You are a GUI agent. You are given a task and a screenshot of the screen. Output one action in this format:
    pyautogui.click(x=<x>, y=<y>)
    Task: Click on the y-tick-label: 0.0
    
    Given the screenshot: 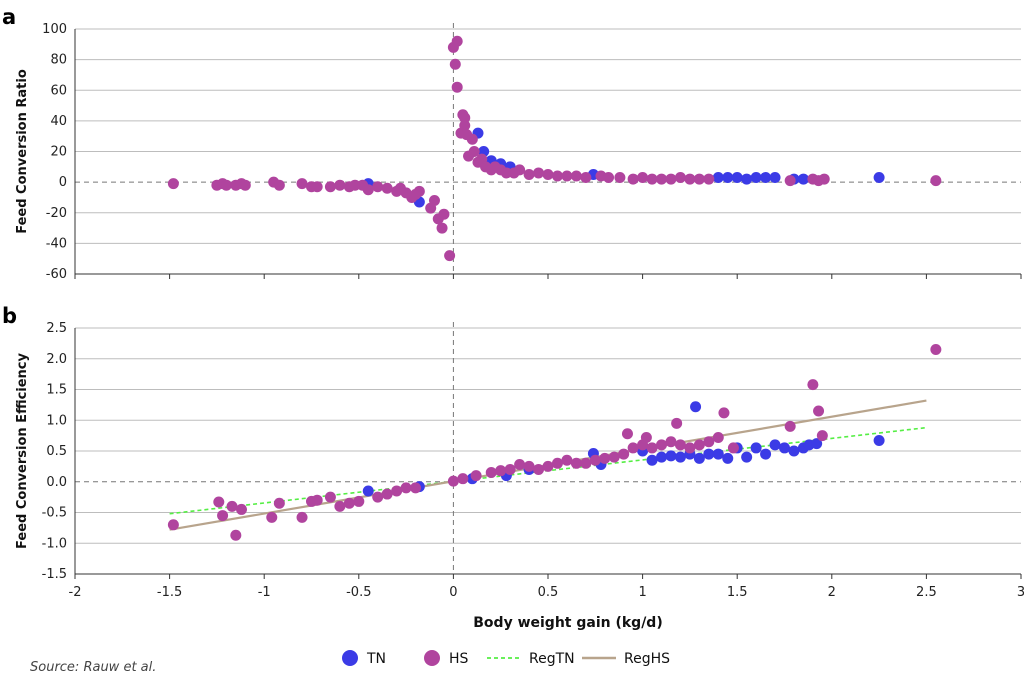 What is the action you would take?
    pyautogui.click(x=56, y=482)
    